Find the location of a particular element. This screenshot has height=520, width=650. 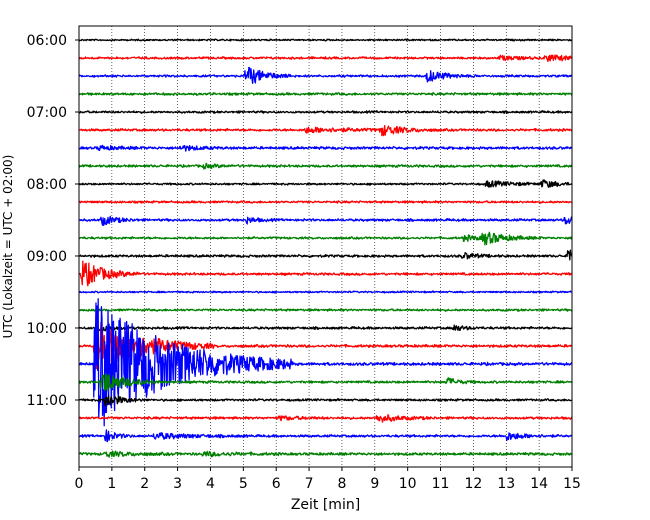

x-tick-label: 9 is located at coordinates (374, 484).